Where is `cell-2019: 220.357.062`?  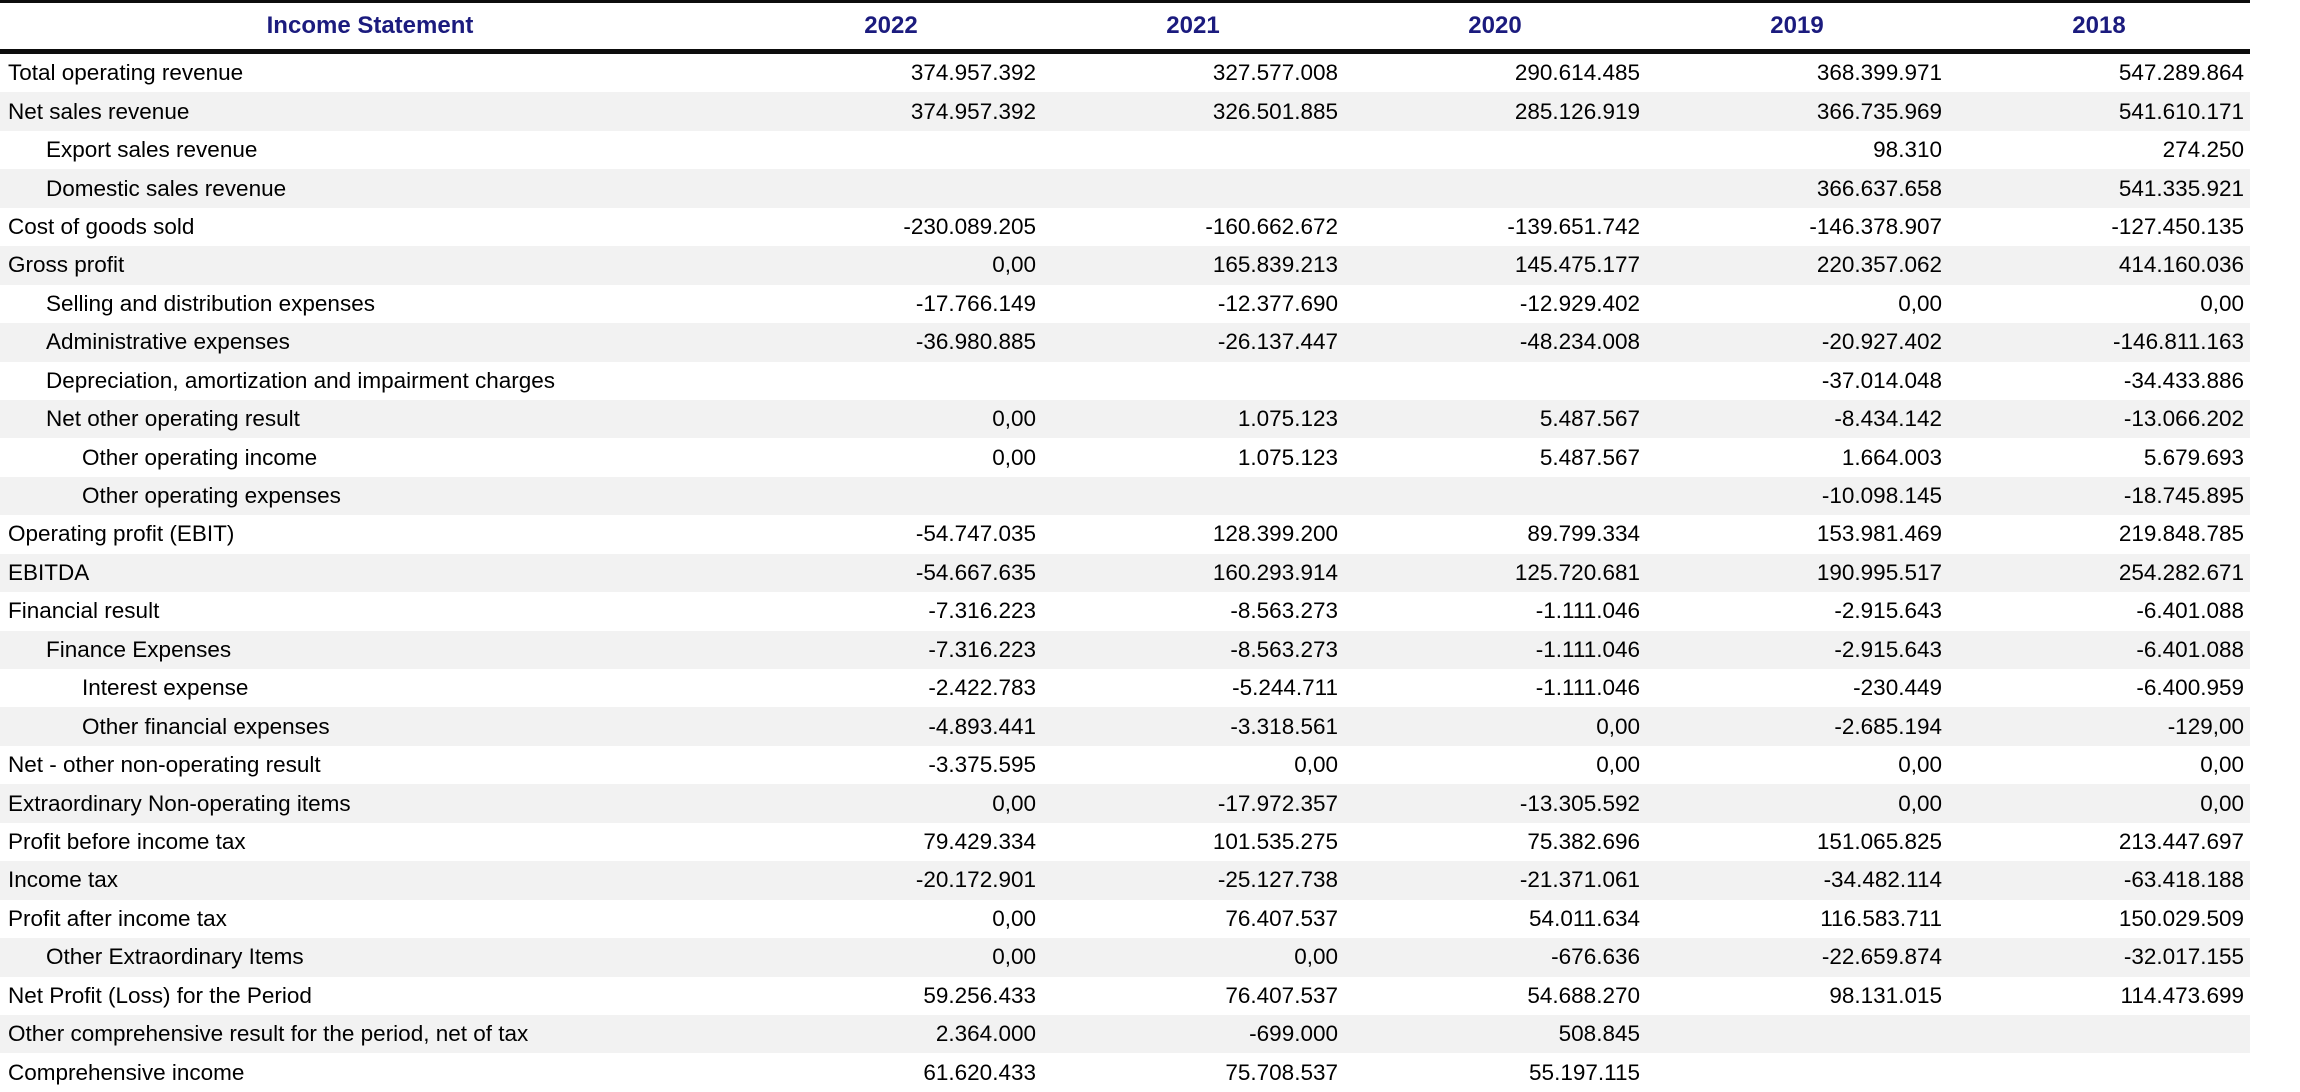 cell-2019: 220.357.062 is located at coordinates (1879, 265).